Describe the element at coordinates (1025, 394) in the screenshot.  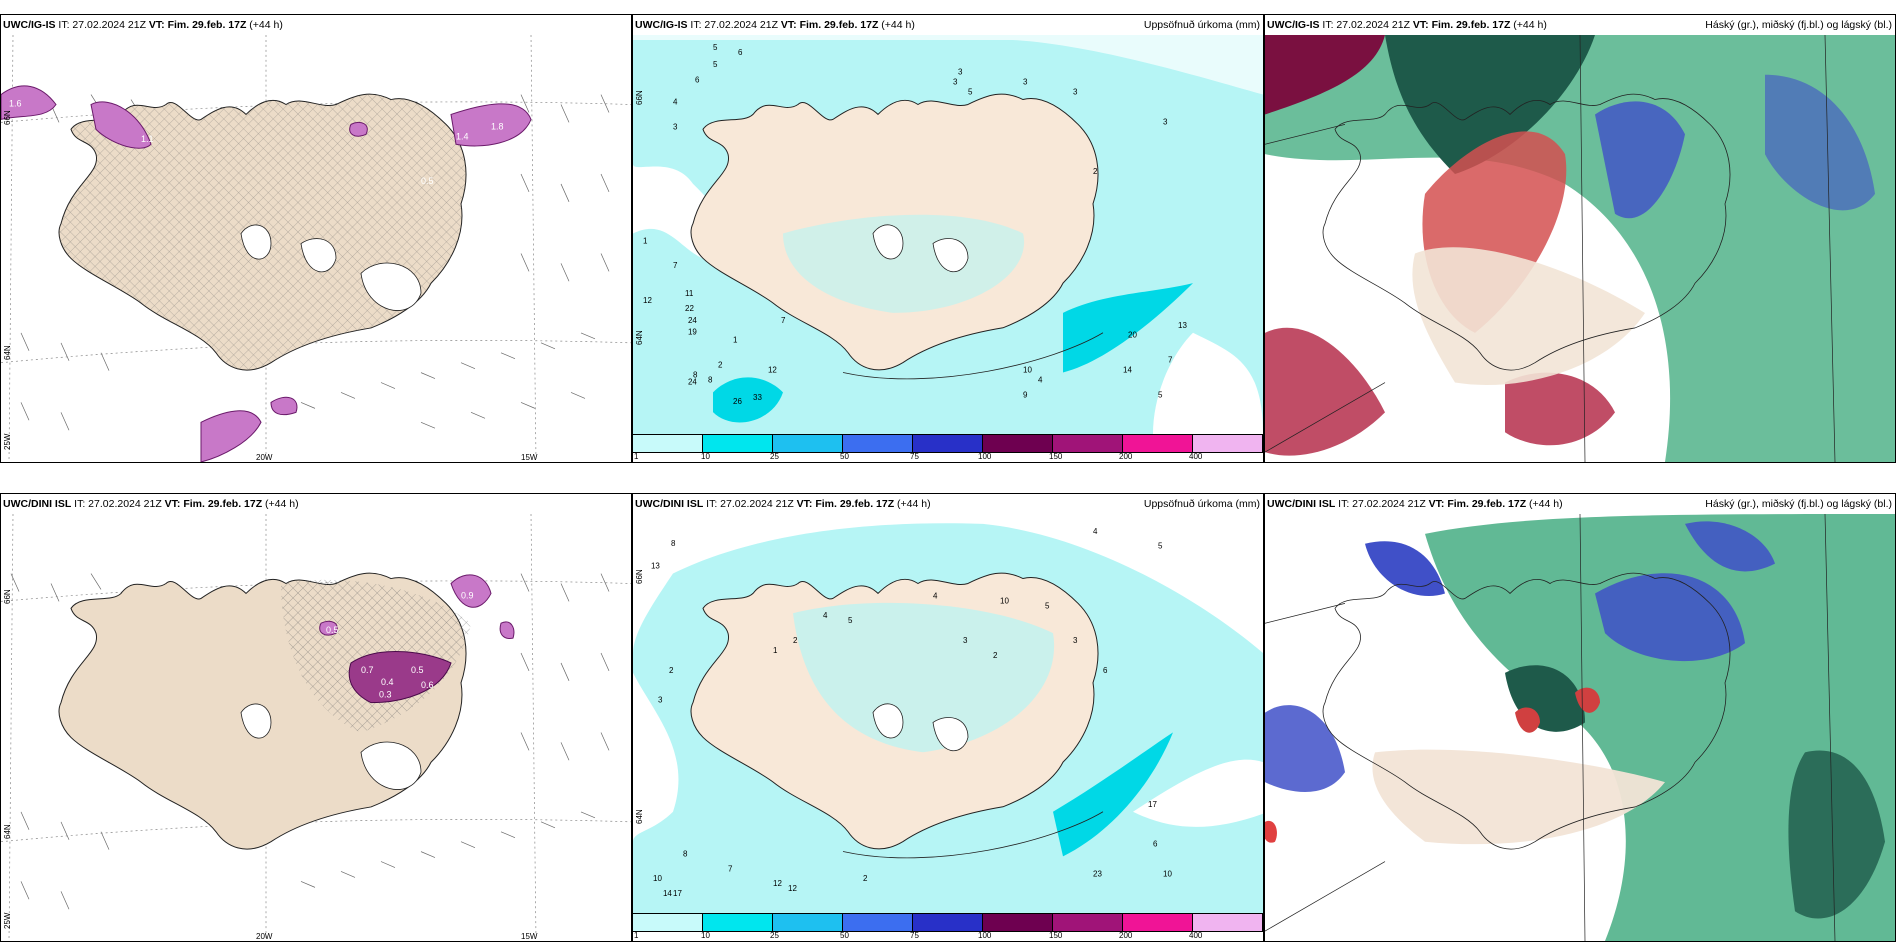
I see `svg-text: 9` at that location.